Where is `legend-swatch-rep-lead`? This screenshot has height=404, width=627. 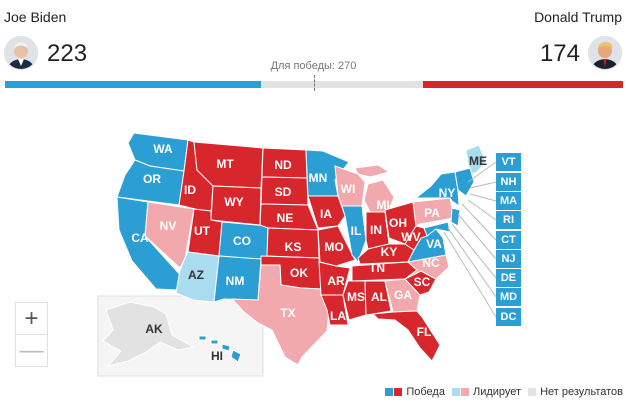 legend-swatch-rep-lead is located at coordinates (464, 392).